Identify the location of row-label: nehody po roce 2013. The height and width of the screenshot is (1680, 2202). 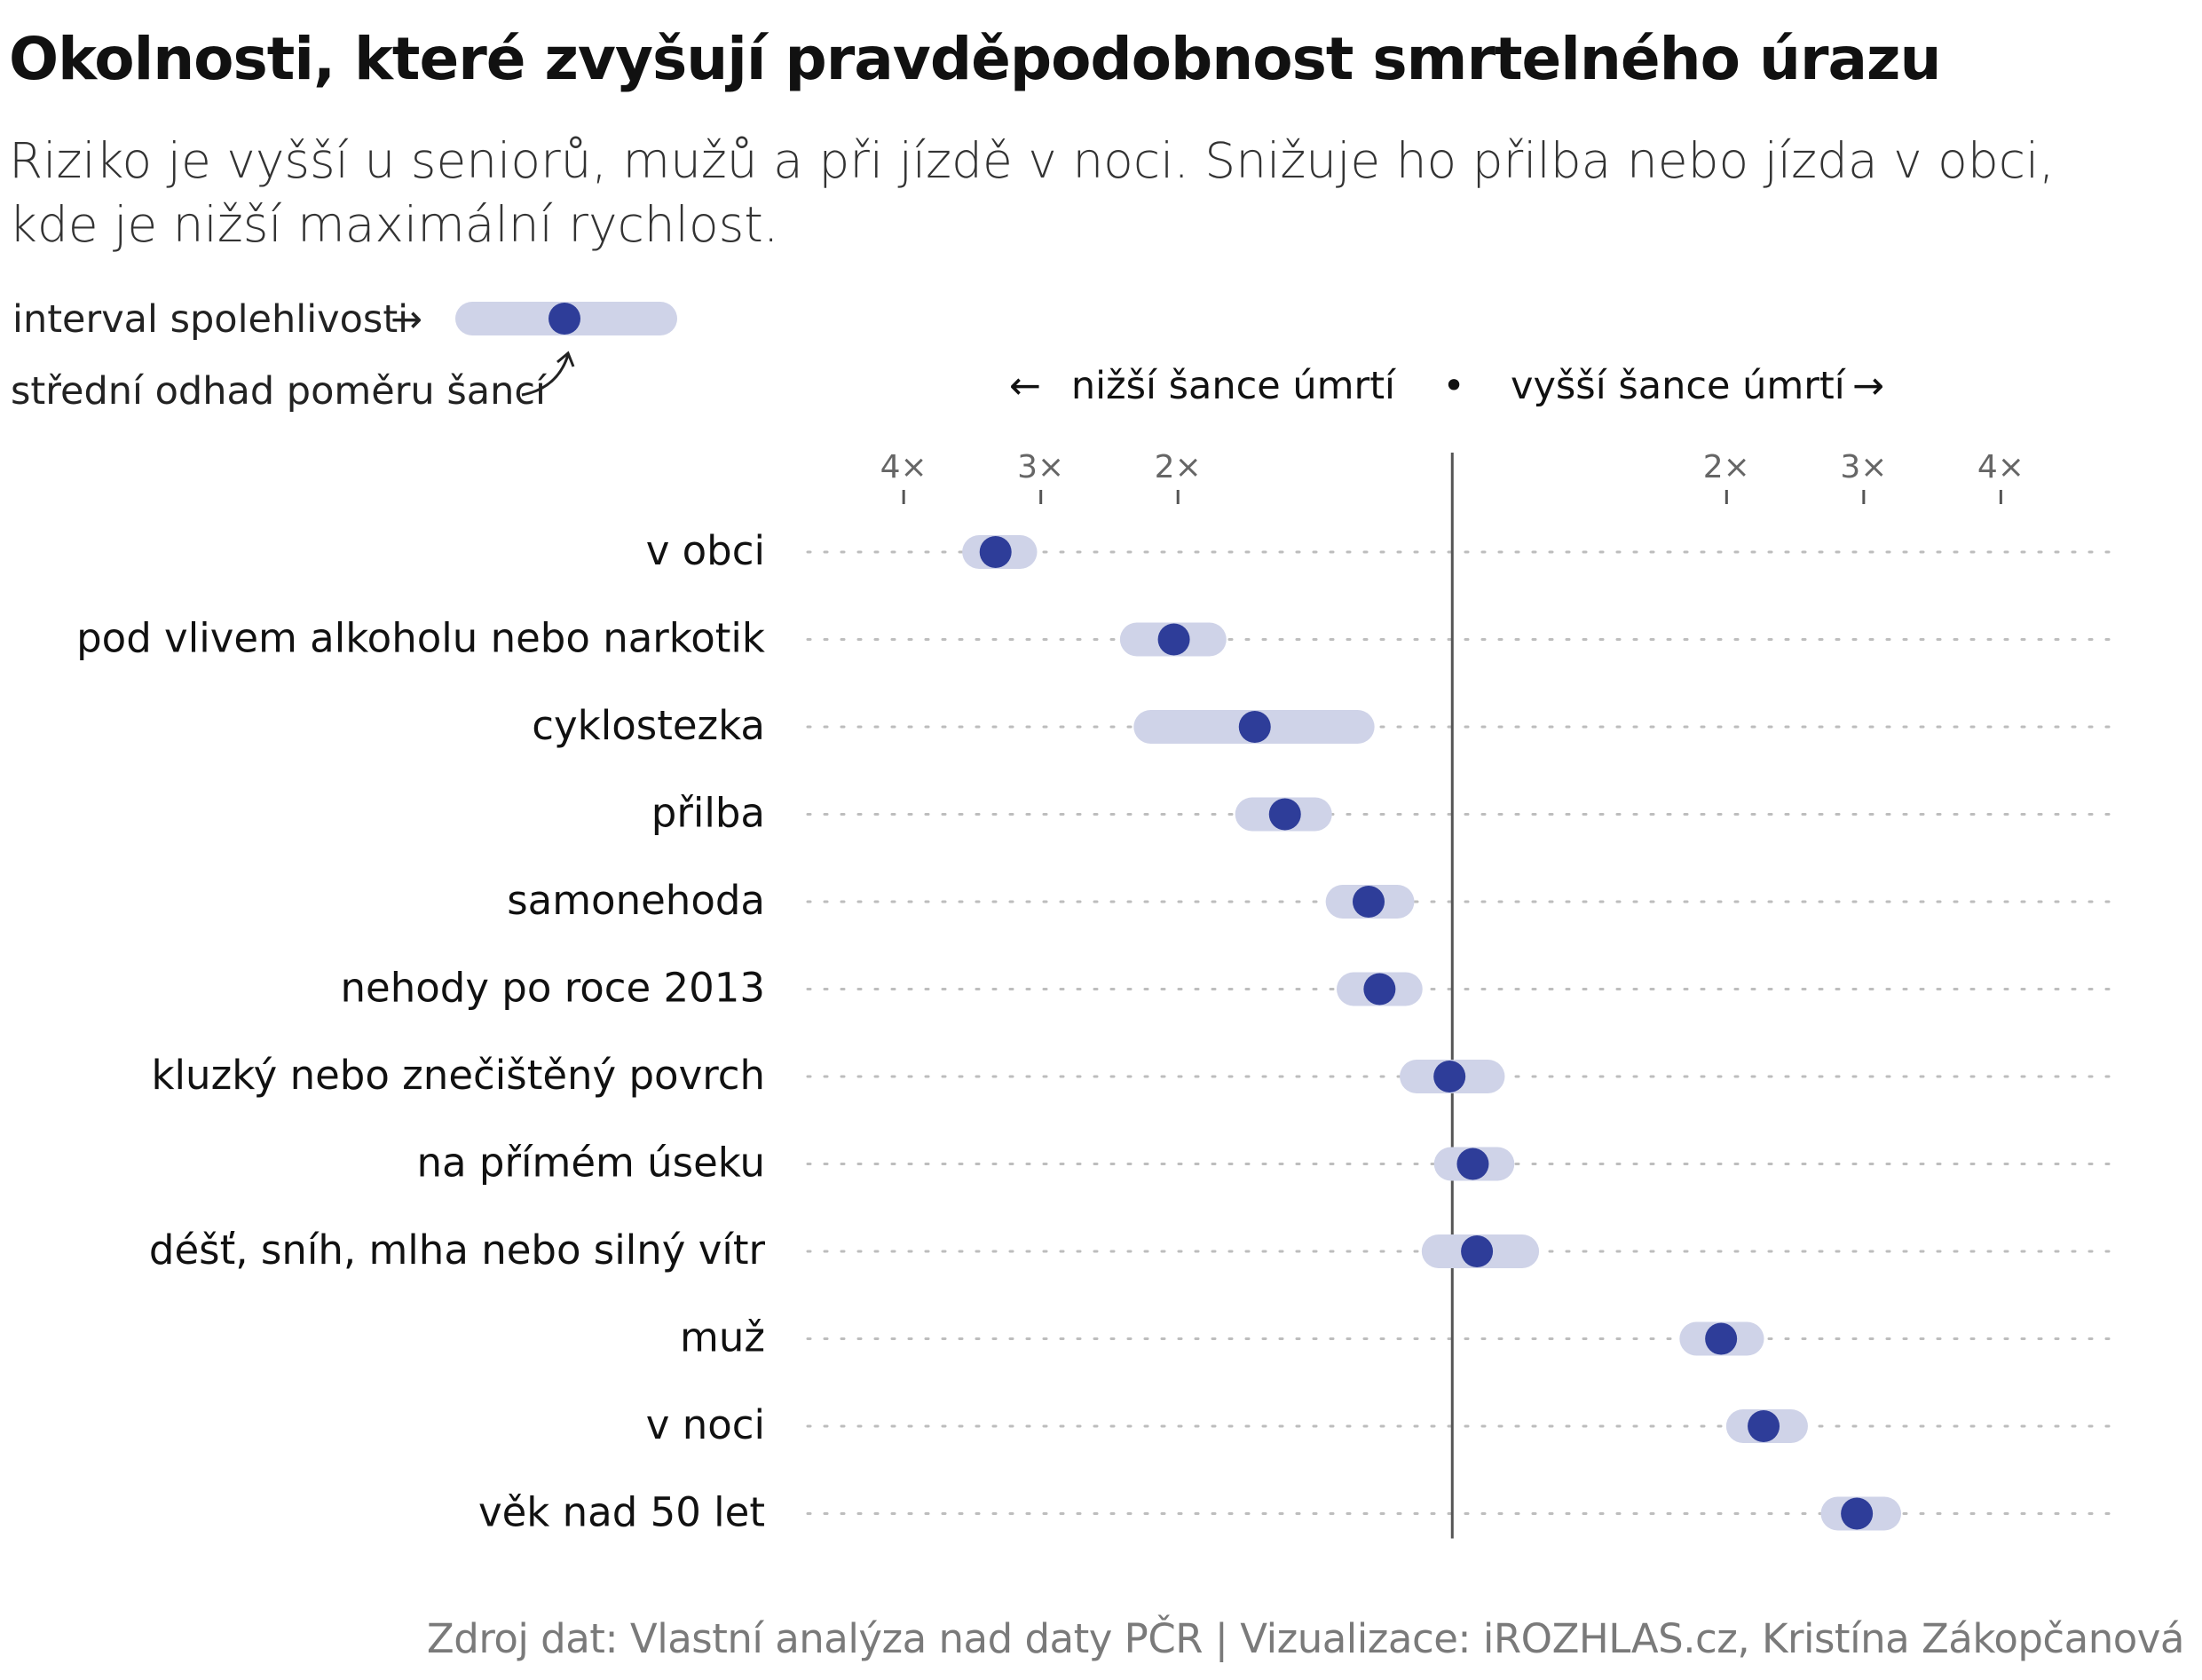
(553, 988).